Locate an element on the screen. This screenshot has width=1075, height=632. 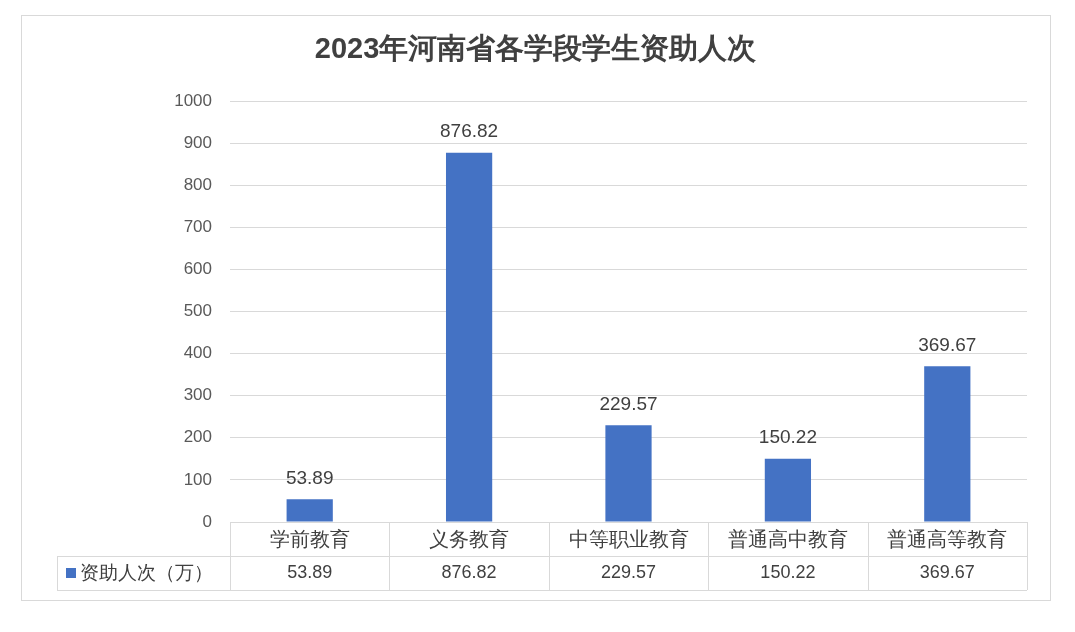
y-tick-label: 900 is located at coordinates (197, 142).